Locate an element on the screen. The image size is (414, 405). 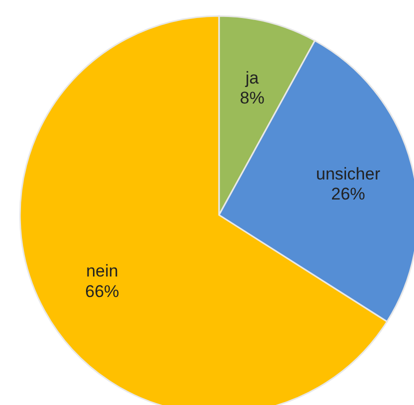
slice-label: unsicher is located at coordinates (348, 174).